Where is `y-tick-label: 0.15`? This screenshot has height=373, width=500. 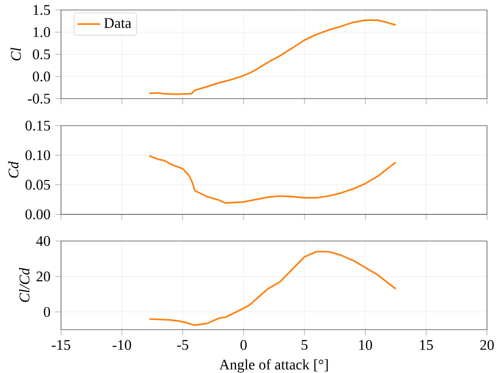
y-tick-label: 0.15 is located at coordinates (38, 125).